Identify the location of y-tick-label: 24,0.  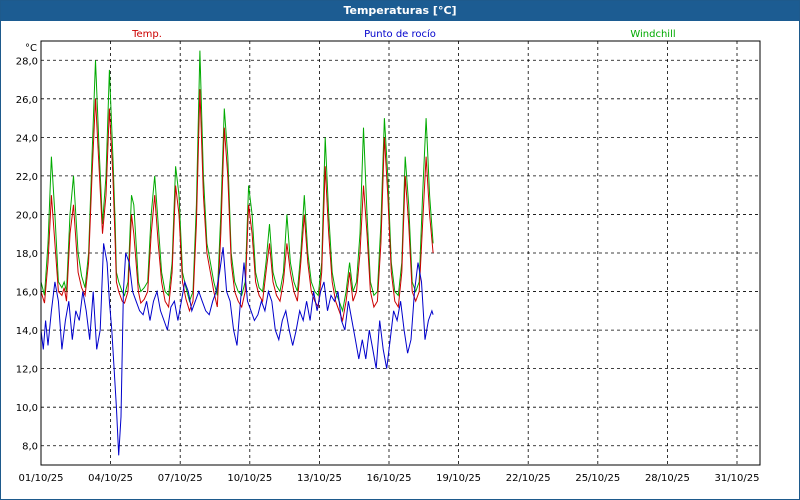
(27, 138).